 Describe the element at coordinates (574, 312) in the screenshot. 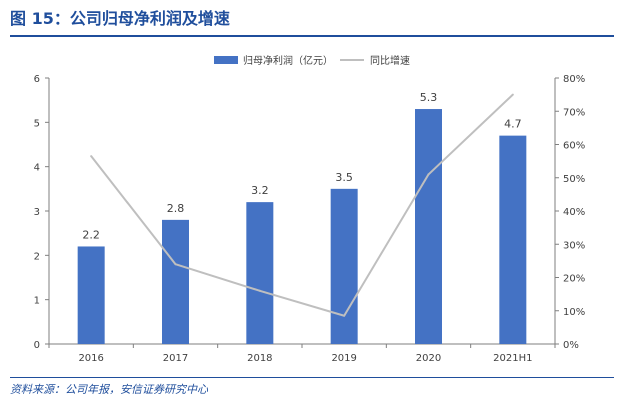

I see `right-tick-label: 10%` at that location.